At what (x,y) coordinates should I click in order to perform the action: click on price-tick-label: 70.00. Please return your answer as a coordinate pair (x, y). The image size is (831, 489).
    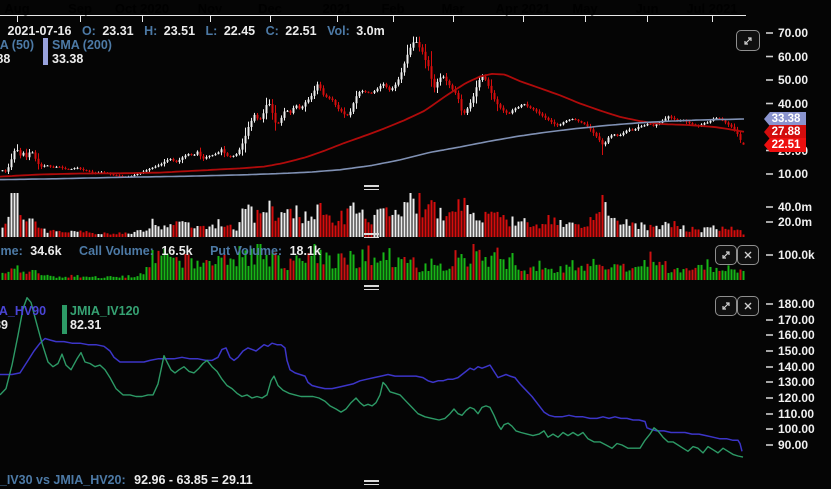
    Looking at the image, I should click on (793, 33).